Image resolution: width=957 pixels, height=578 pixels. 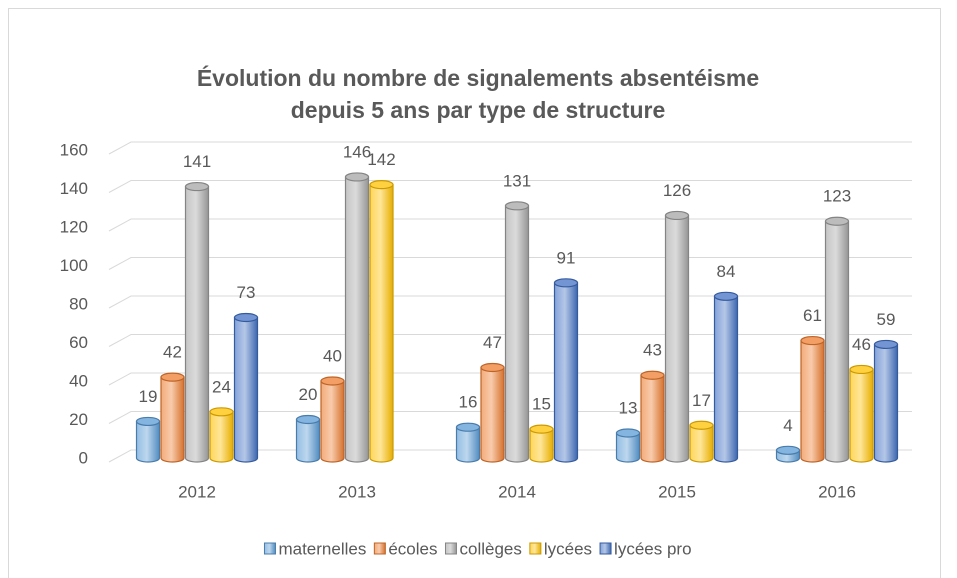 I want to click on legend-label: lycées pro, so click(x=652, y=548).